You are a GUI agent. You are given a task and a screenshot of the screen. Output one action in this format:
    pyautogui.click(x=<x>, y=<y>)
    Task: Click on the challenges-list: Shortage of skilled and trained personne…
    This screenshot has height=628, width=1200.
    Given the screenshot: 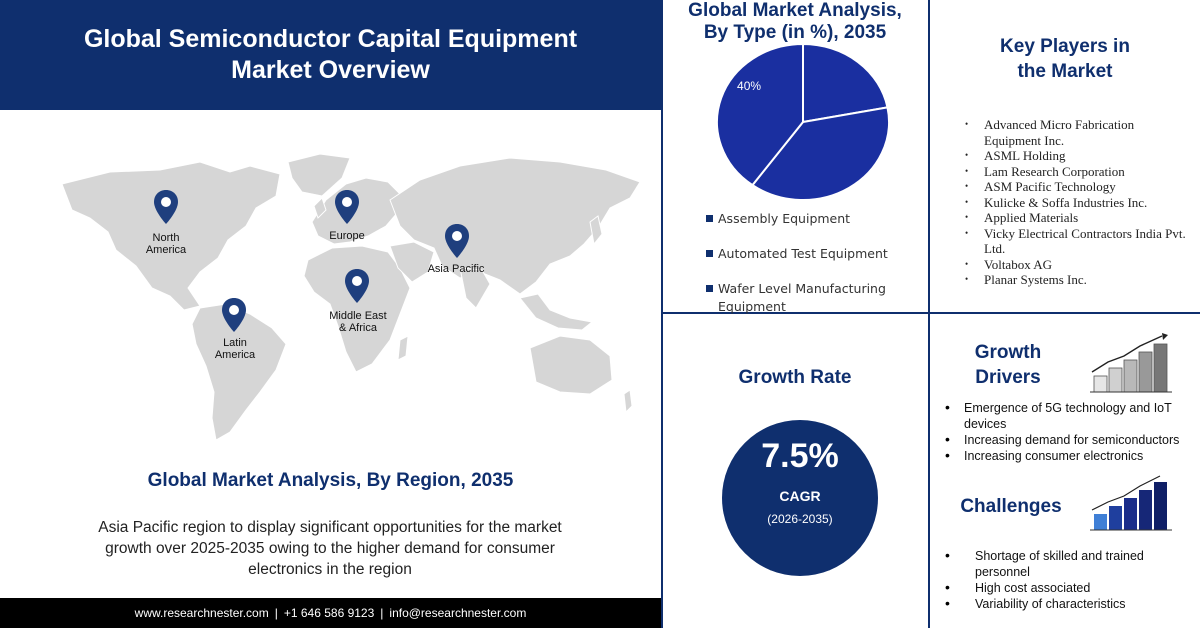 What is the action you would take?
    pyautogui.click(x=1059, y=579)
    